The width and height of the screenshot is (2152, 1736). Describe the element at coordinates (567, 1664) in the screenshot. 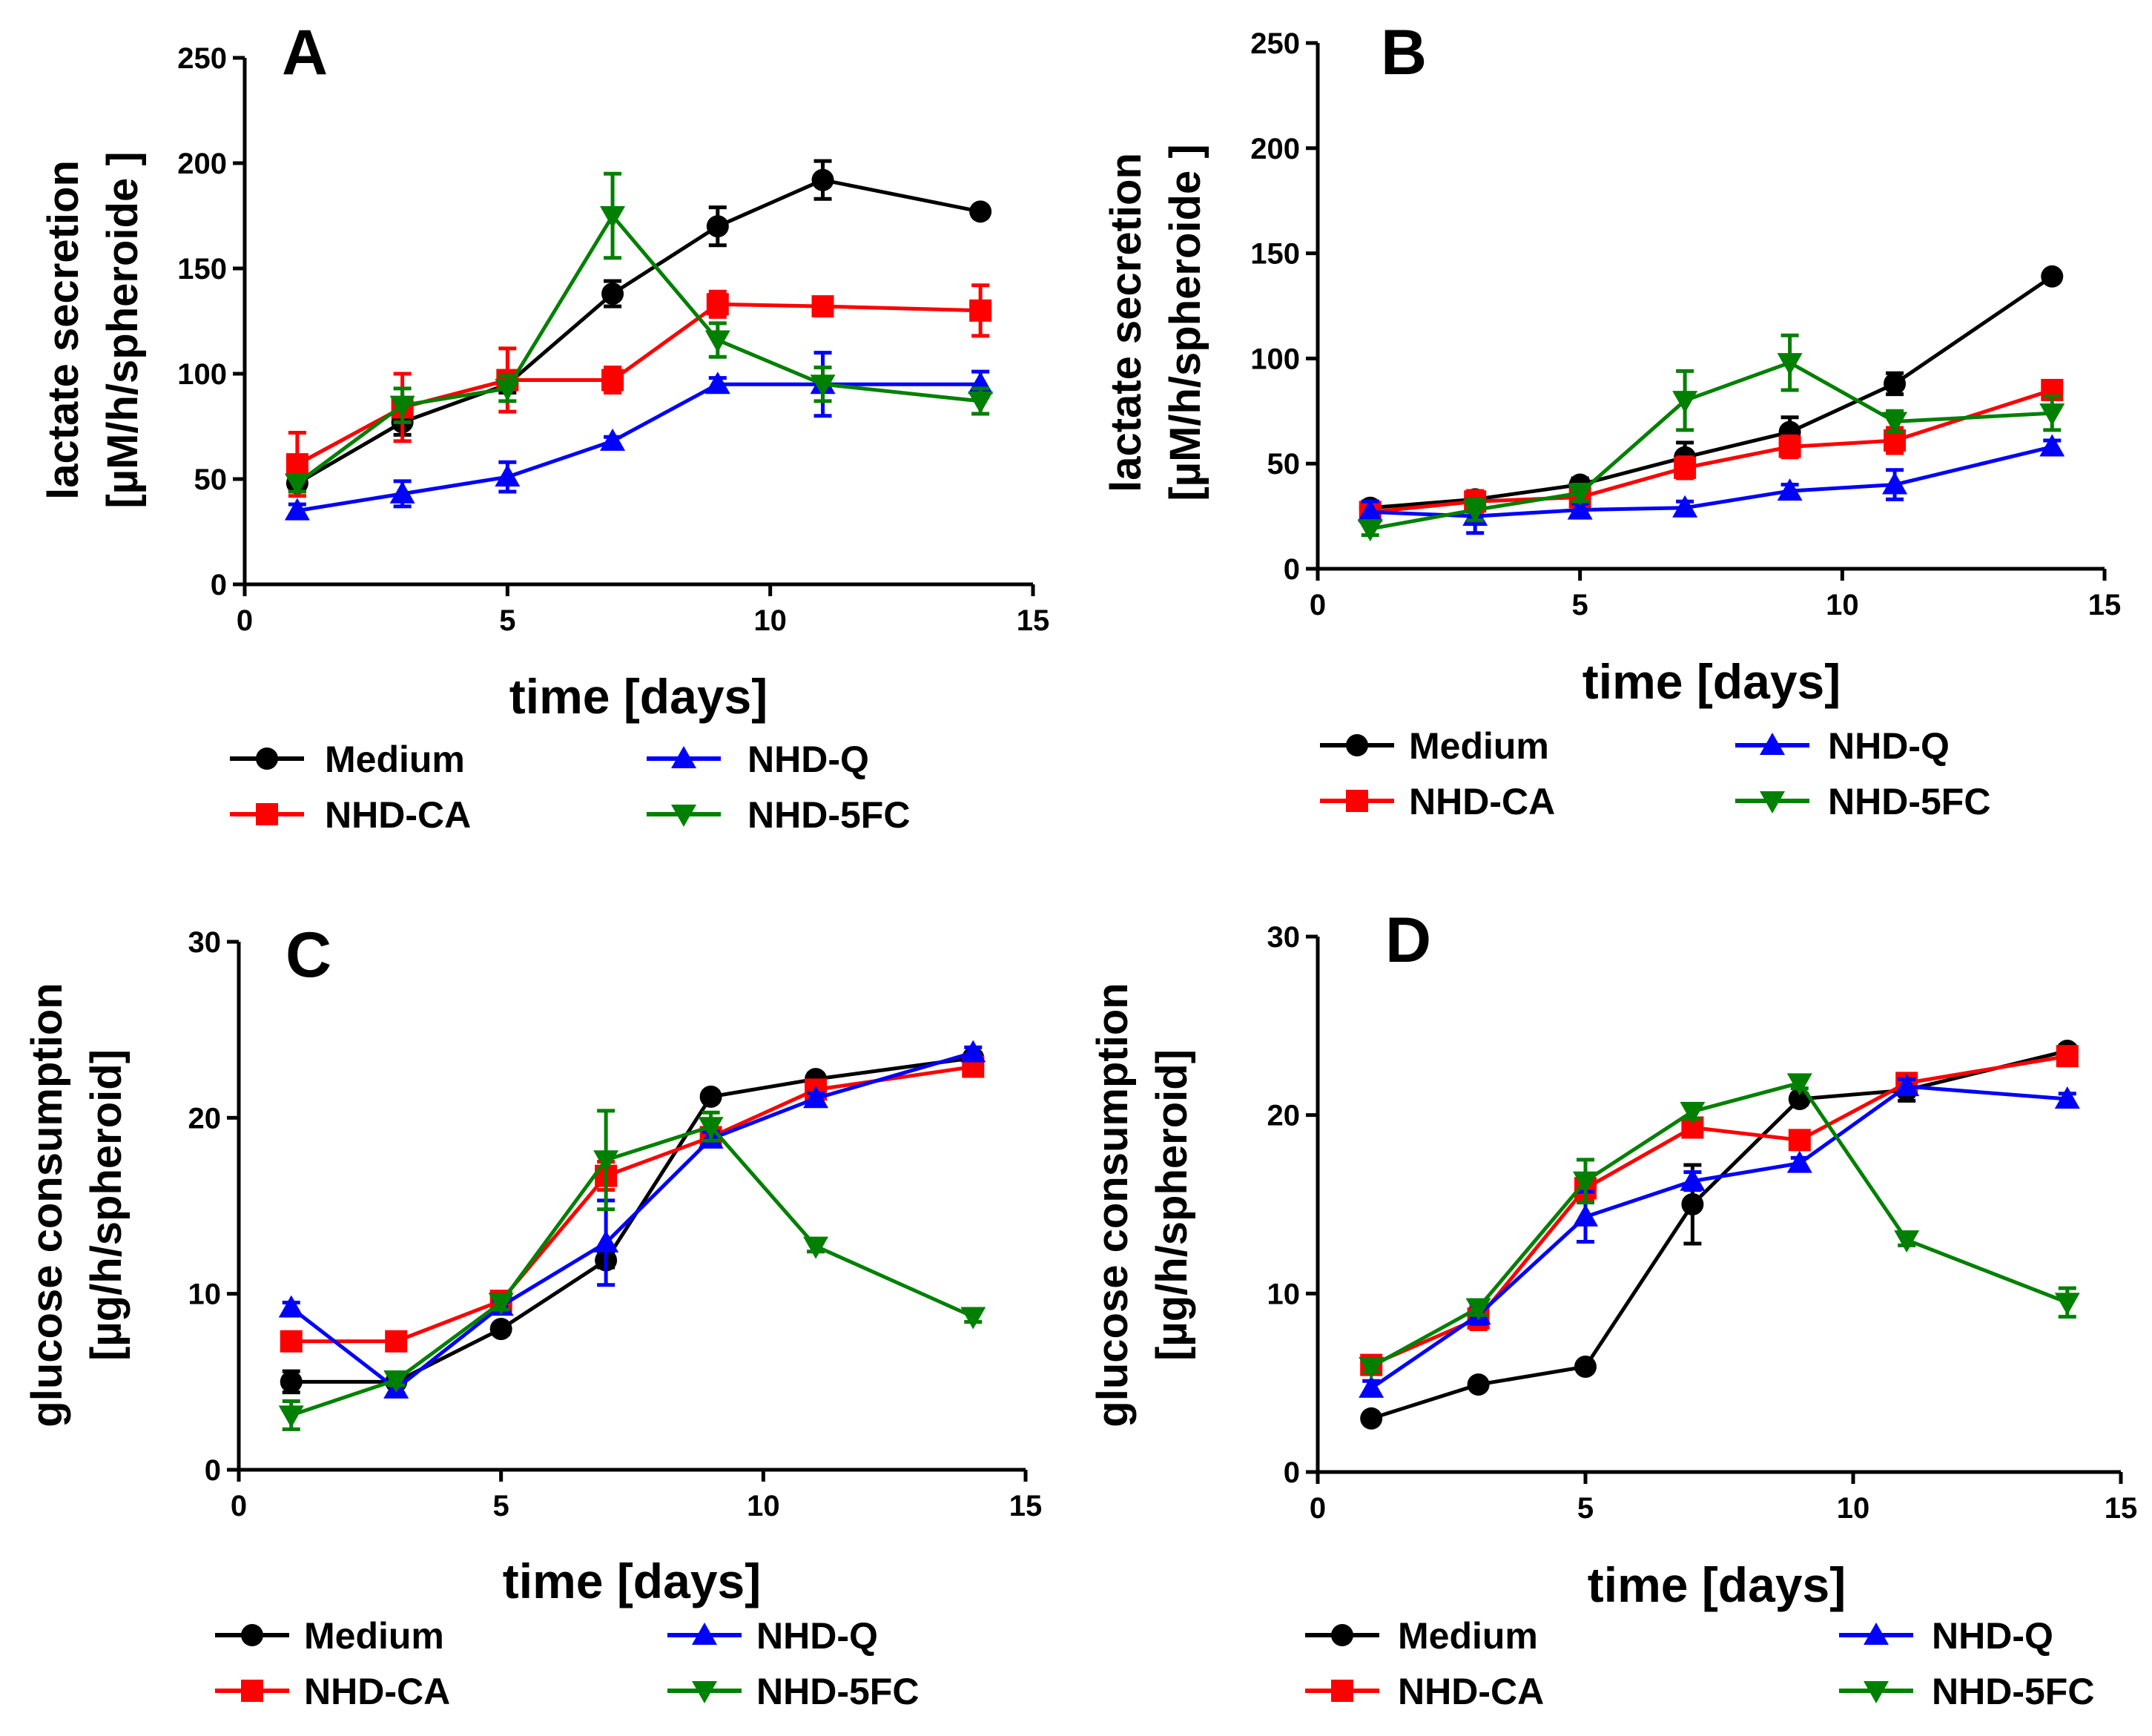

I see `panel-c-legend: Medium NHD-CA NHD-Q NHD-5FC` at that location.